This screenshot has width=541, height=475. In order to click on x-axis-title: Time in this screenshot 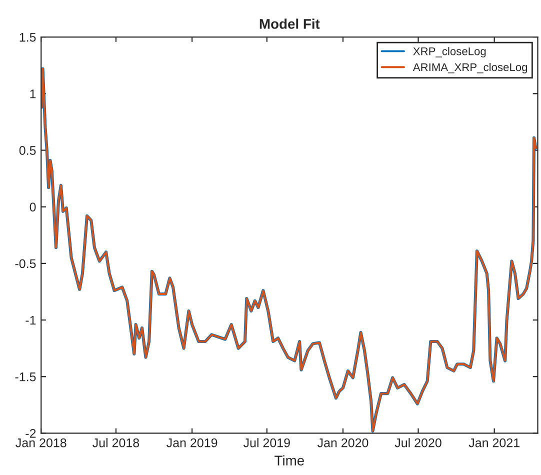, I will do `click(289, 460)`.